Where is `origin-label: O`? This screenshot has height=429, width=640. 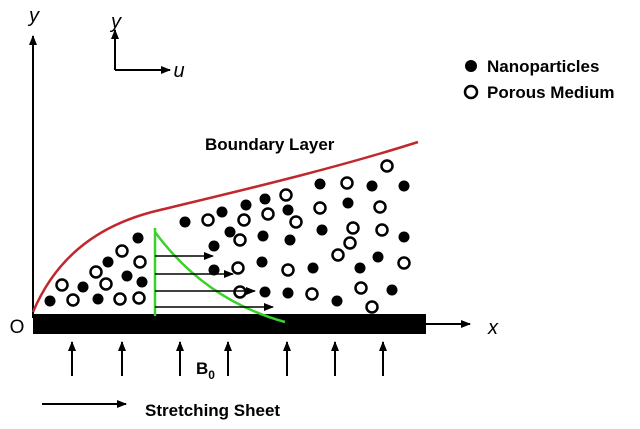 origin-label: O is located at coordinates (17, 327).